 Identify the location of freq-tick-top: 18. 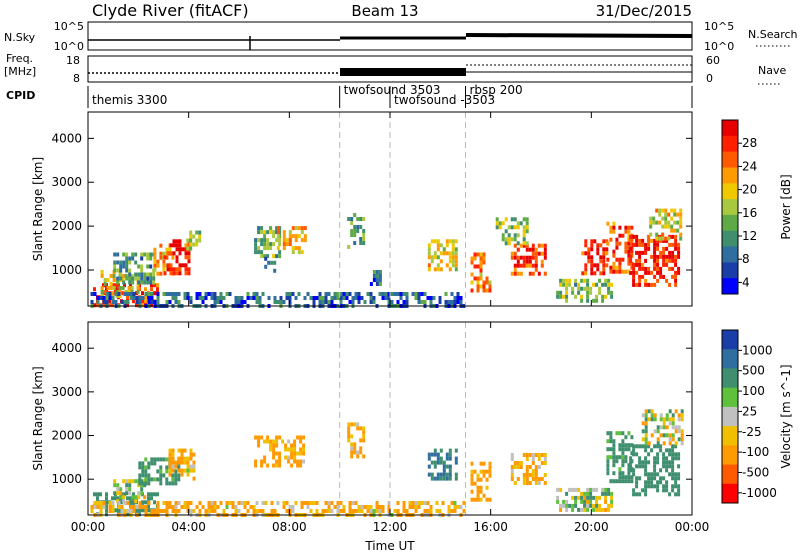
(73, 60).